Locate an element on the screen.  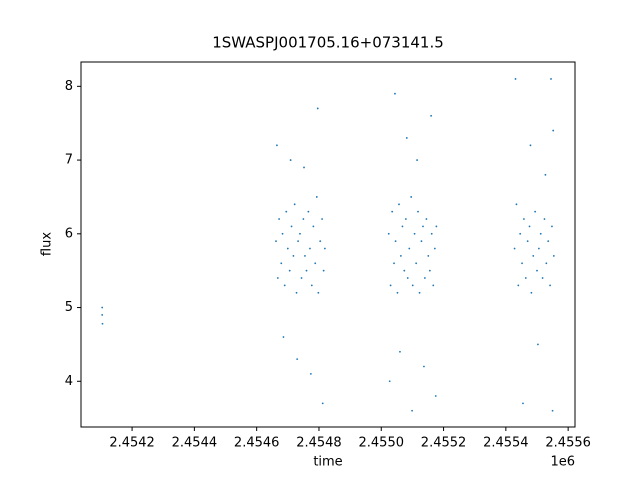
x-tick-label: 2.4546 is located at coordinates (257, 443).